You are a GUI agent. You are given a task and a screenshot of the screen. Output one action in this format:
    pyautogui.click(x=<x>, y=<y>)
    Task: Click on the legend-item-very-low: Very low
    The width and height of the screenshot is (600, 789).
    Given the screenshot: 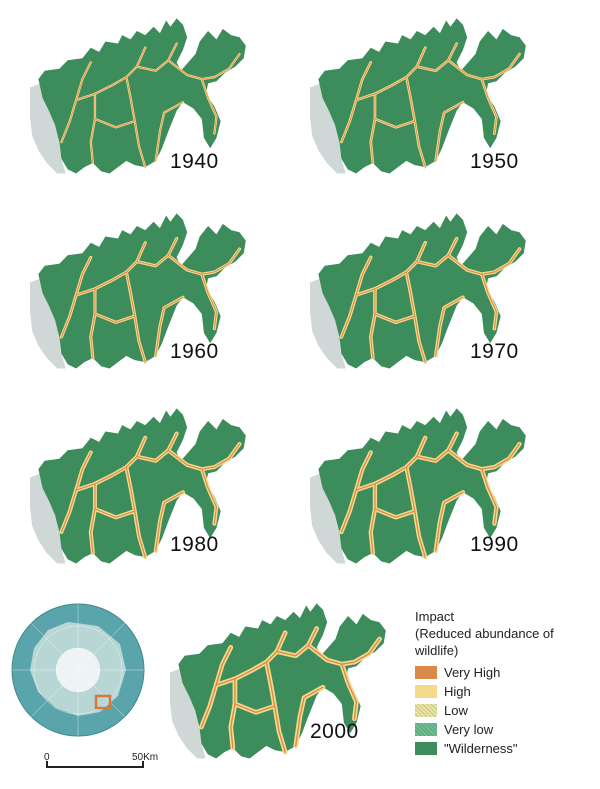 What is the action you would take?
    pyautogui.click(x=507, y=729)
    